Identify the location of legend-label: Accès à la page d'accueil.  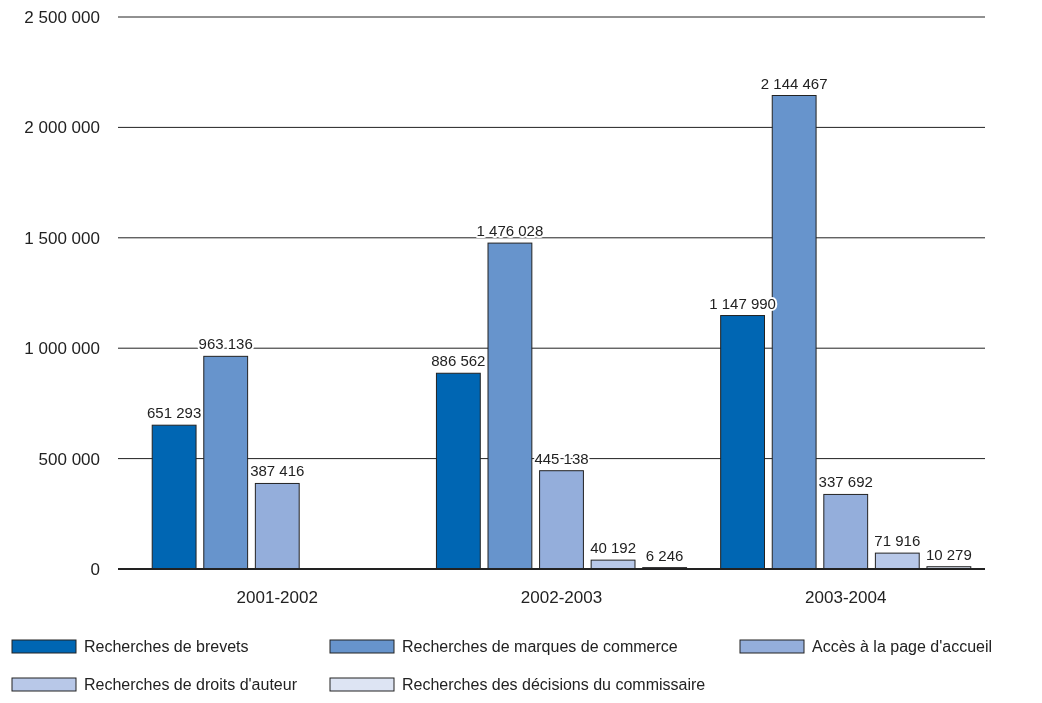
(902, 646).